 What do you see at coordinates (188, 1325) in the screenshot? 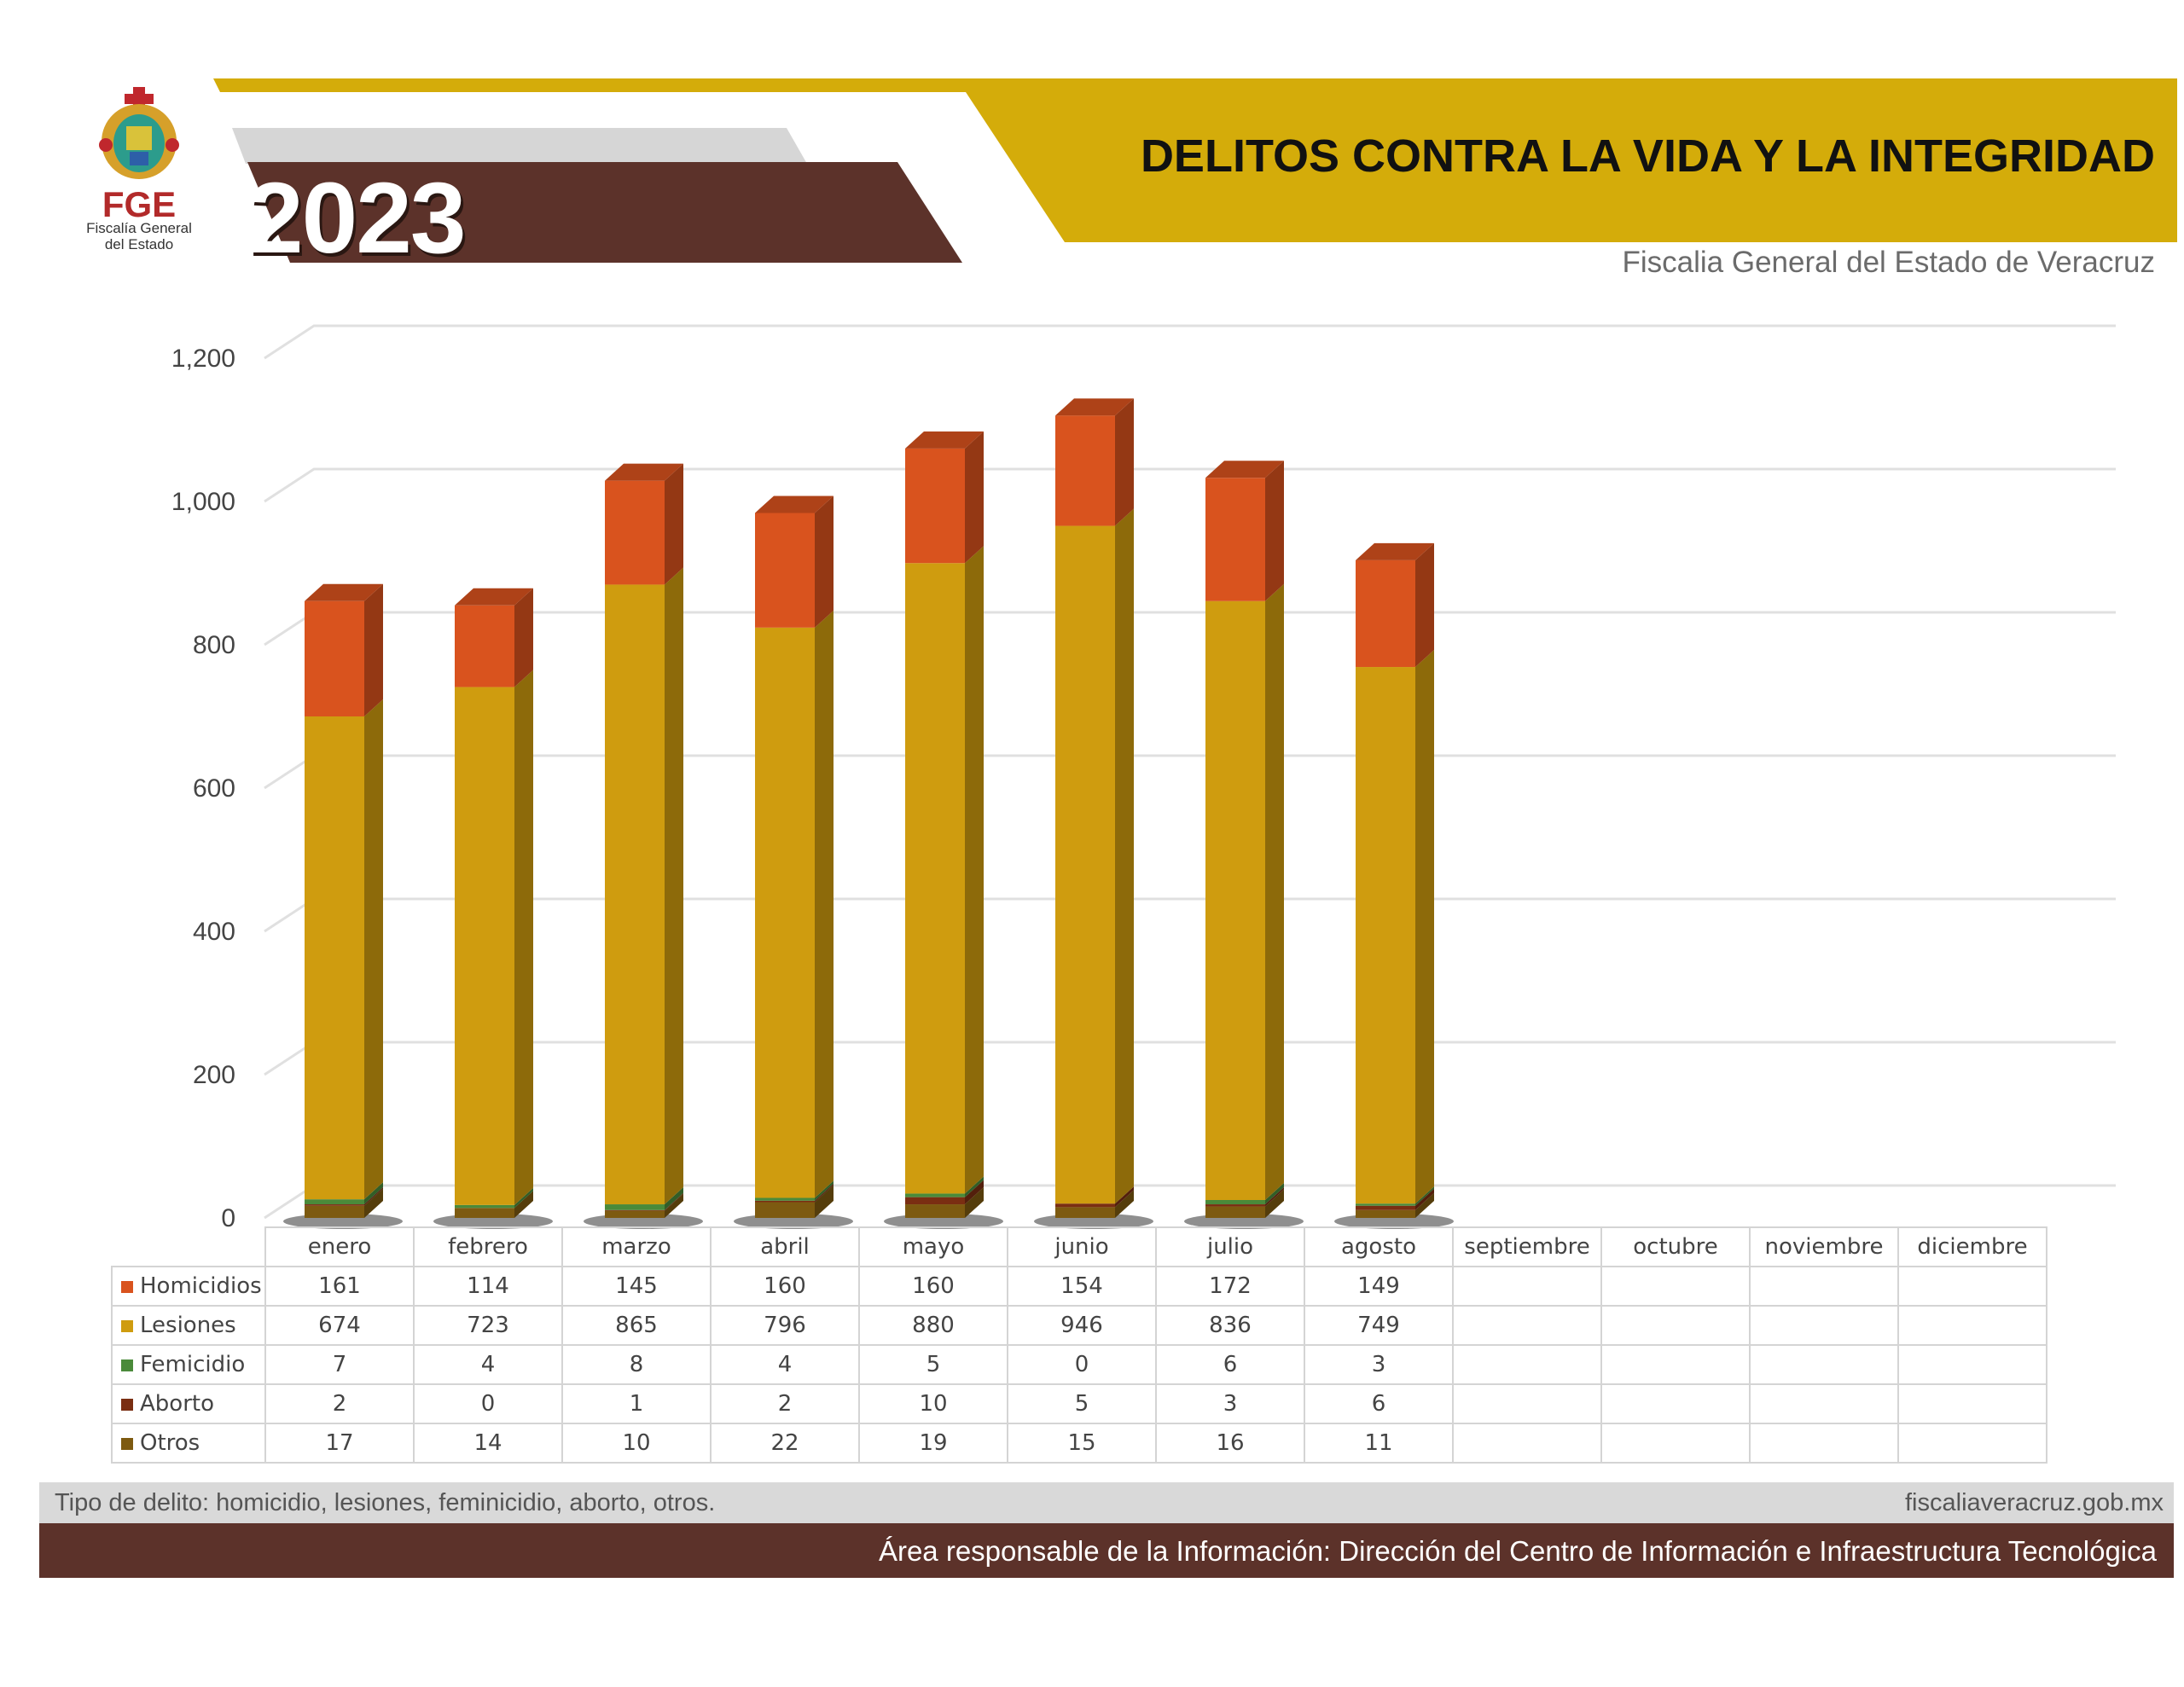
I see `legend-label: Lesiones` at bounding box center [188, 1325].